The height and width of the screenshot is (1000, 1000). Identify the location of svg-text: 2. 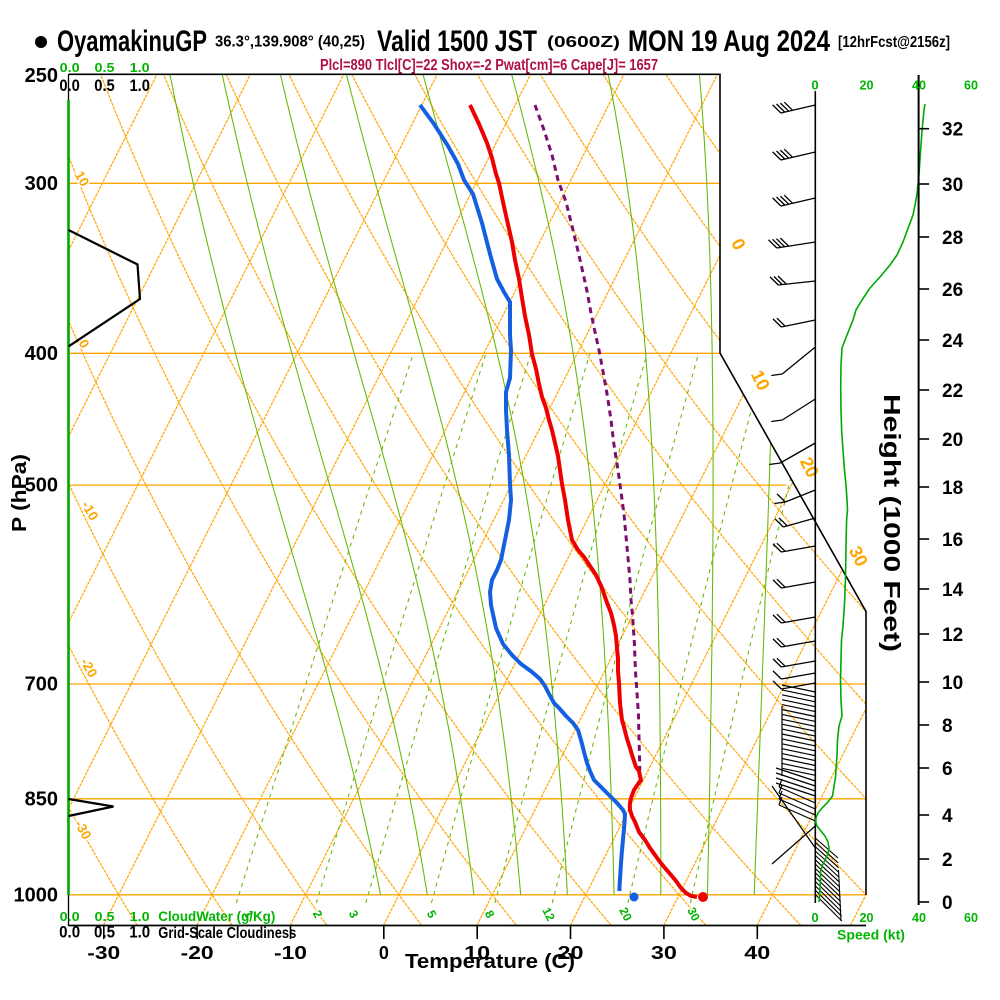
(947, 860).